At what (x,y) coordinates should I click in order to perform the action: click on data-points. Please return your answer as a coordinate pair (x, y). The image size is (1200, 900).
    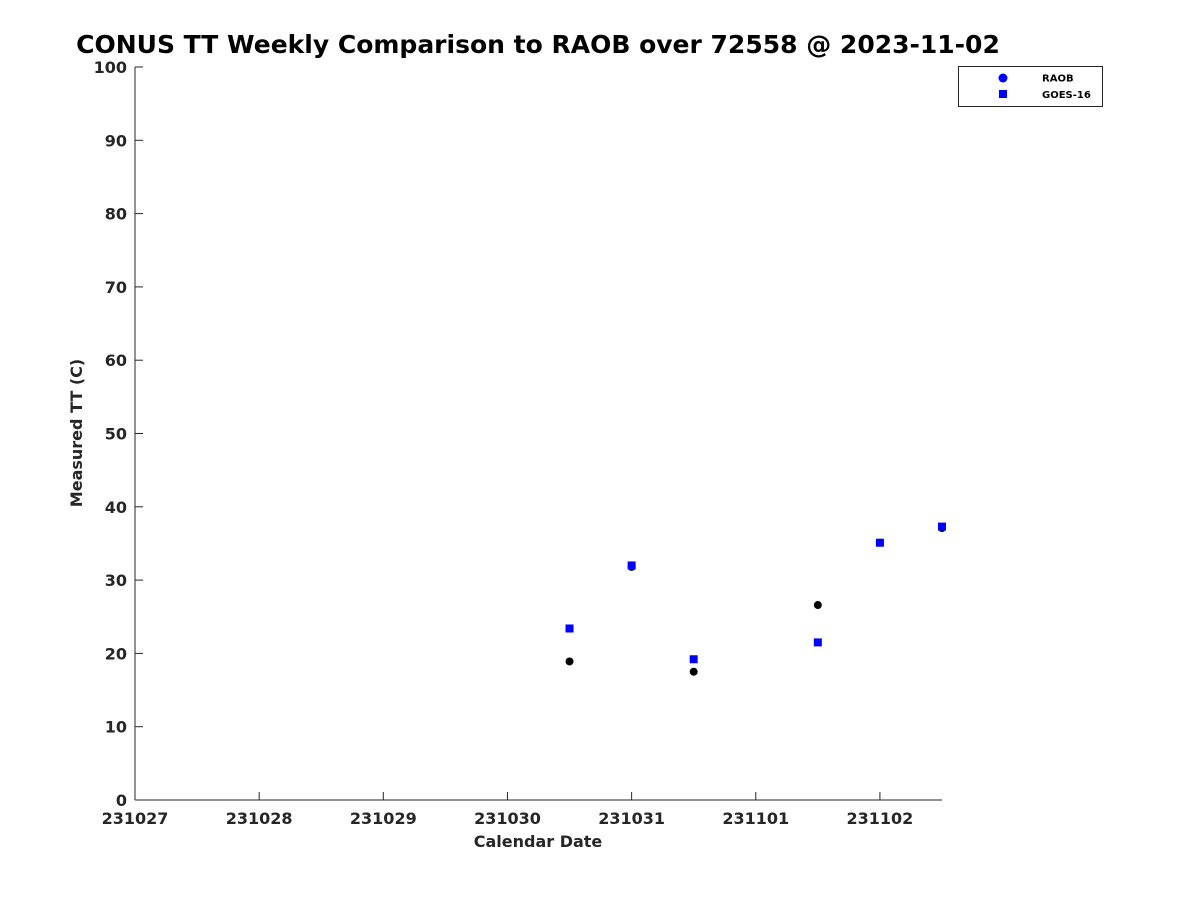
    Looking at the image, I should click on (755, 599).